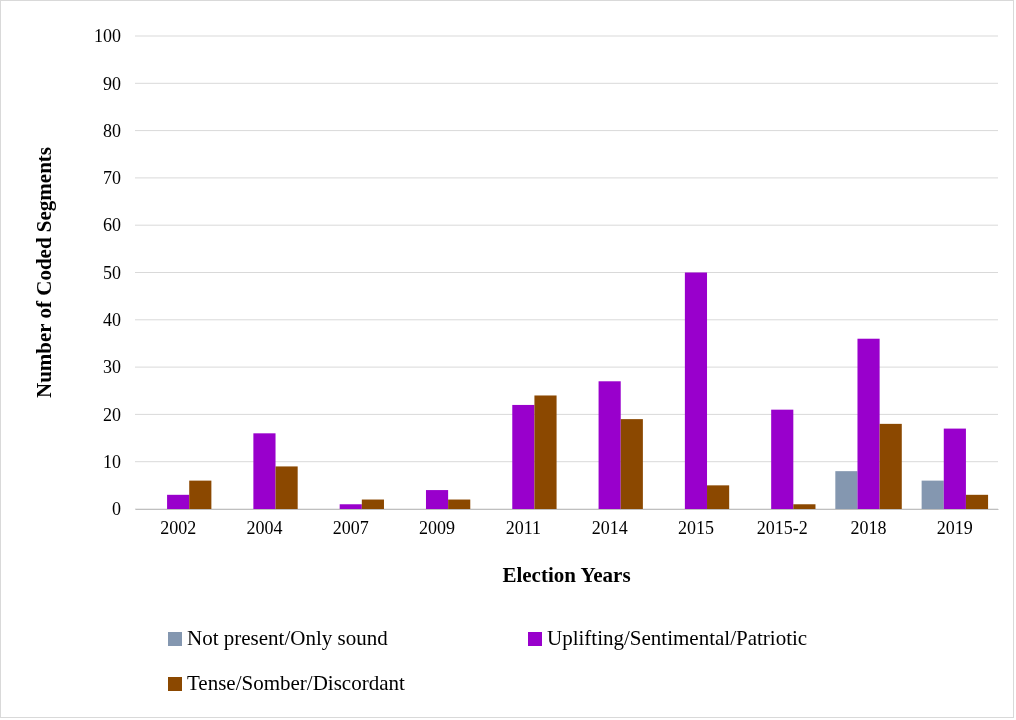  Describe the element at coordinates (112, 320) in the screenshot. I see `y-tick-label: 40` at that location.